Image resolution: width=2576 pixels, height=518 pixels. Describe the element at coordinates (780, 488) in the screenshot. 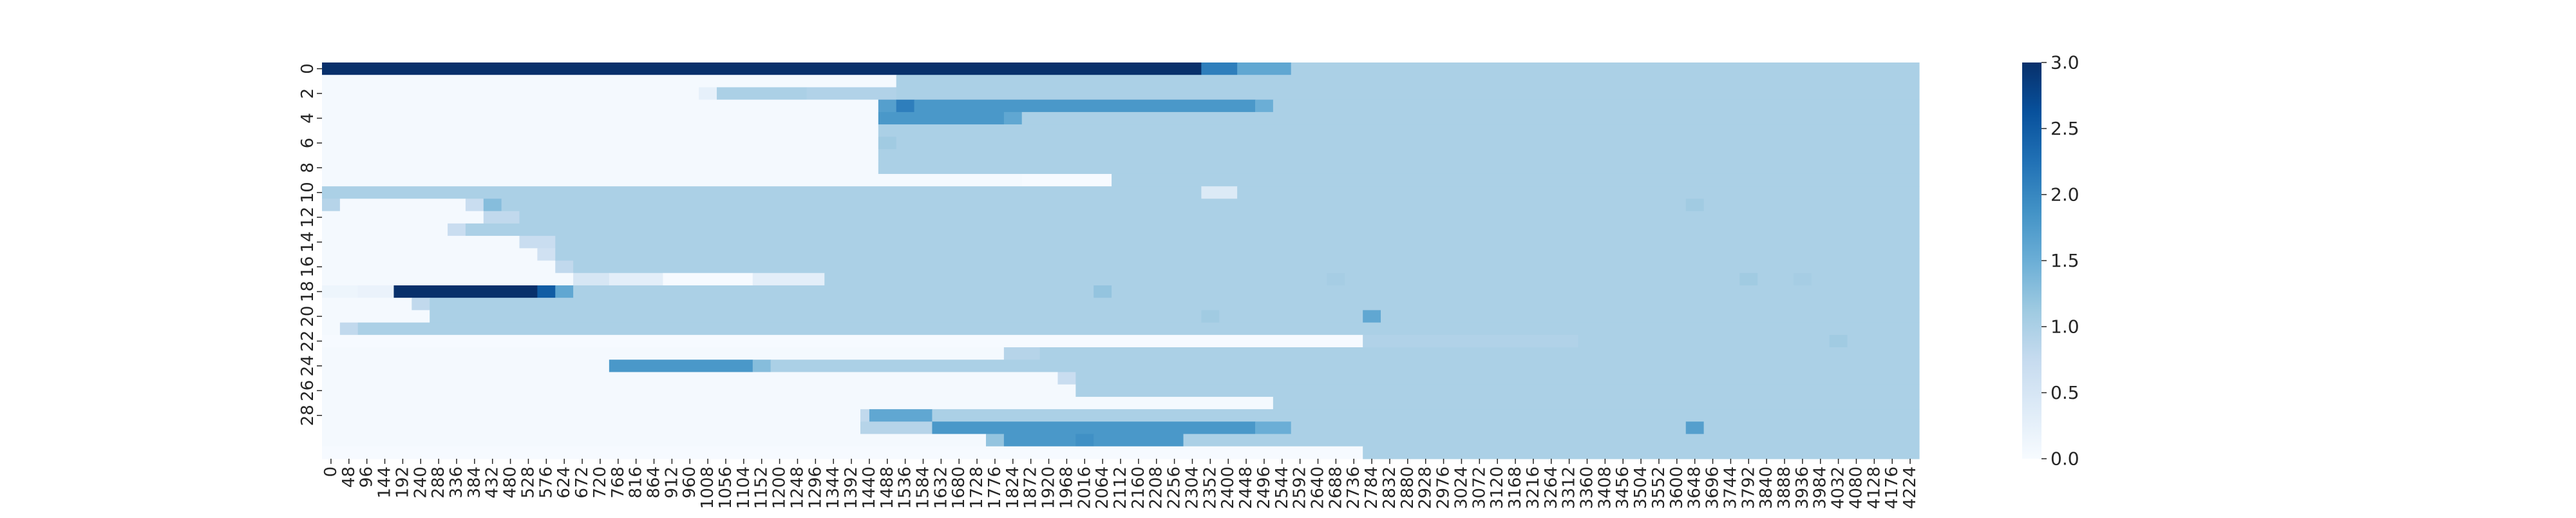

I see `x-tick-label: 1200` at that location.